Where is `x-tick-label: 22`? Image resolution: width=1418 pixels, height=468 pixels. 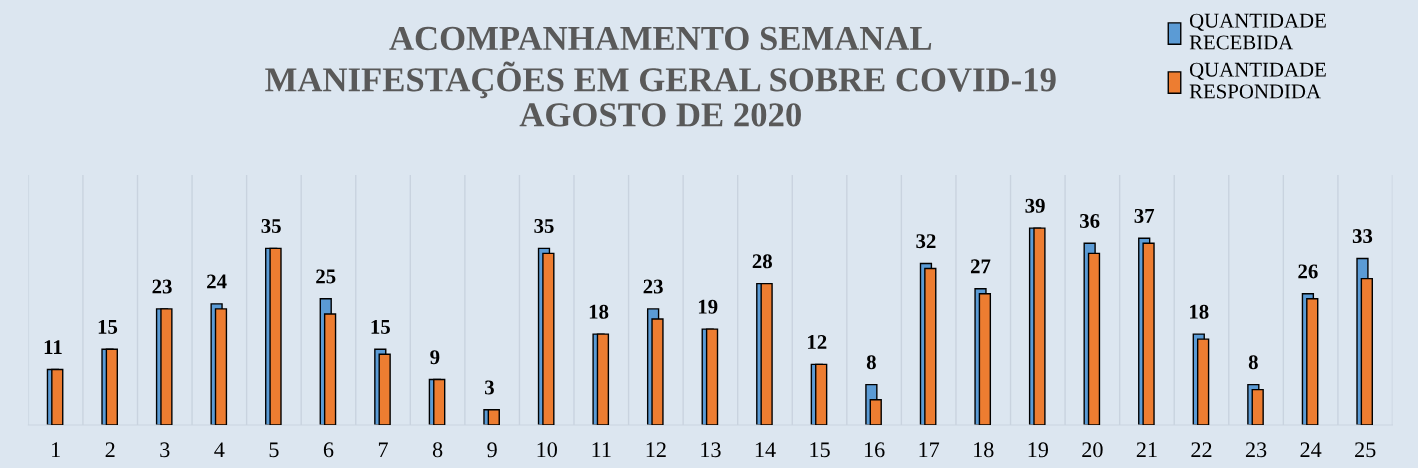
x-tick-label: 22 is located at coordinates (1201, 450).